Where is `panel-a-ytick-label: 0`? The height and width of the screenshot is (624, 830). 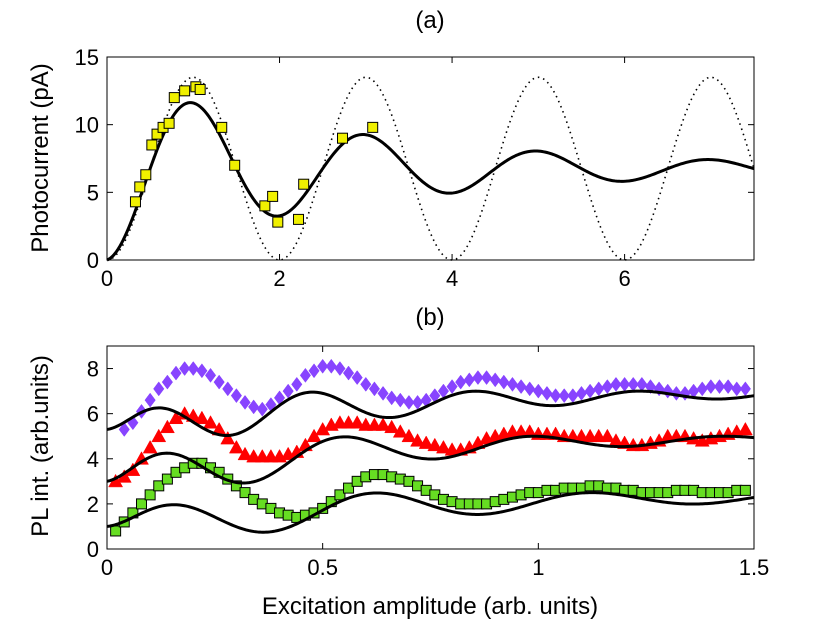
panel-a-ytick-label: 0 is located at coordinates (93, 260).